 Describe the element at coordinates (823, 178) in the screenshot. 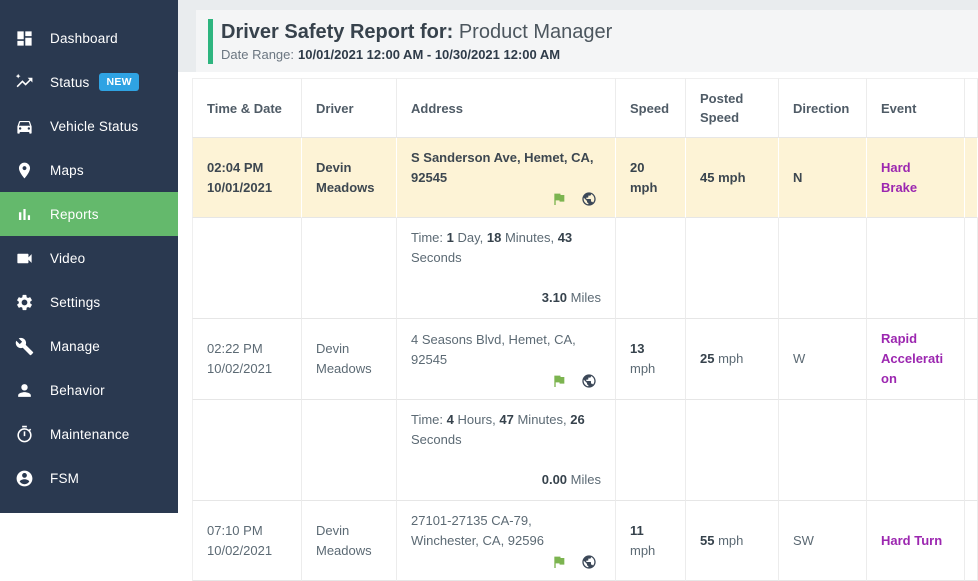

I see `cell-direction: N` at that location.